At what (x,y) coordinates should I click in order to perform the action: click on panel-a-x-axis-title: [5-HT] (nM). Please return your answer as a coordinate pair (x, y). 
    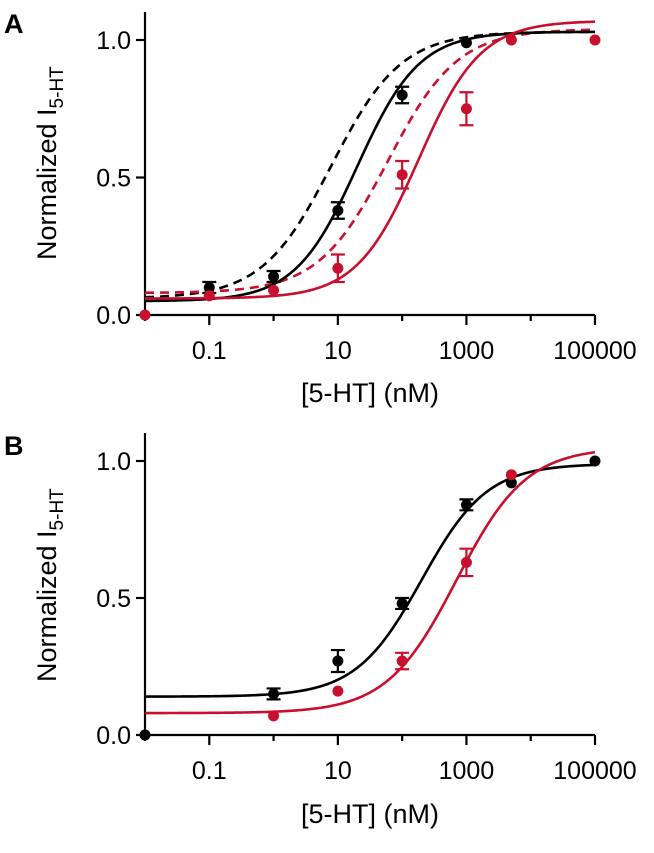
    Looking at the image, I should click on (370, 393).